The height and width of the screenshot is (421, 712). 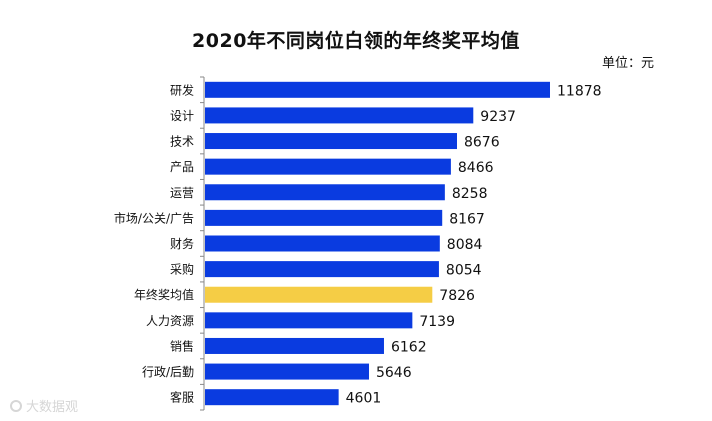 What do you see at coordinates (409, 347) in the screenshot?
I see `value-label: 6162` at bounding box center [409, 347].